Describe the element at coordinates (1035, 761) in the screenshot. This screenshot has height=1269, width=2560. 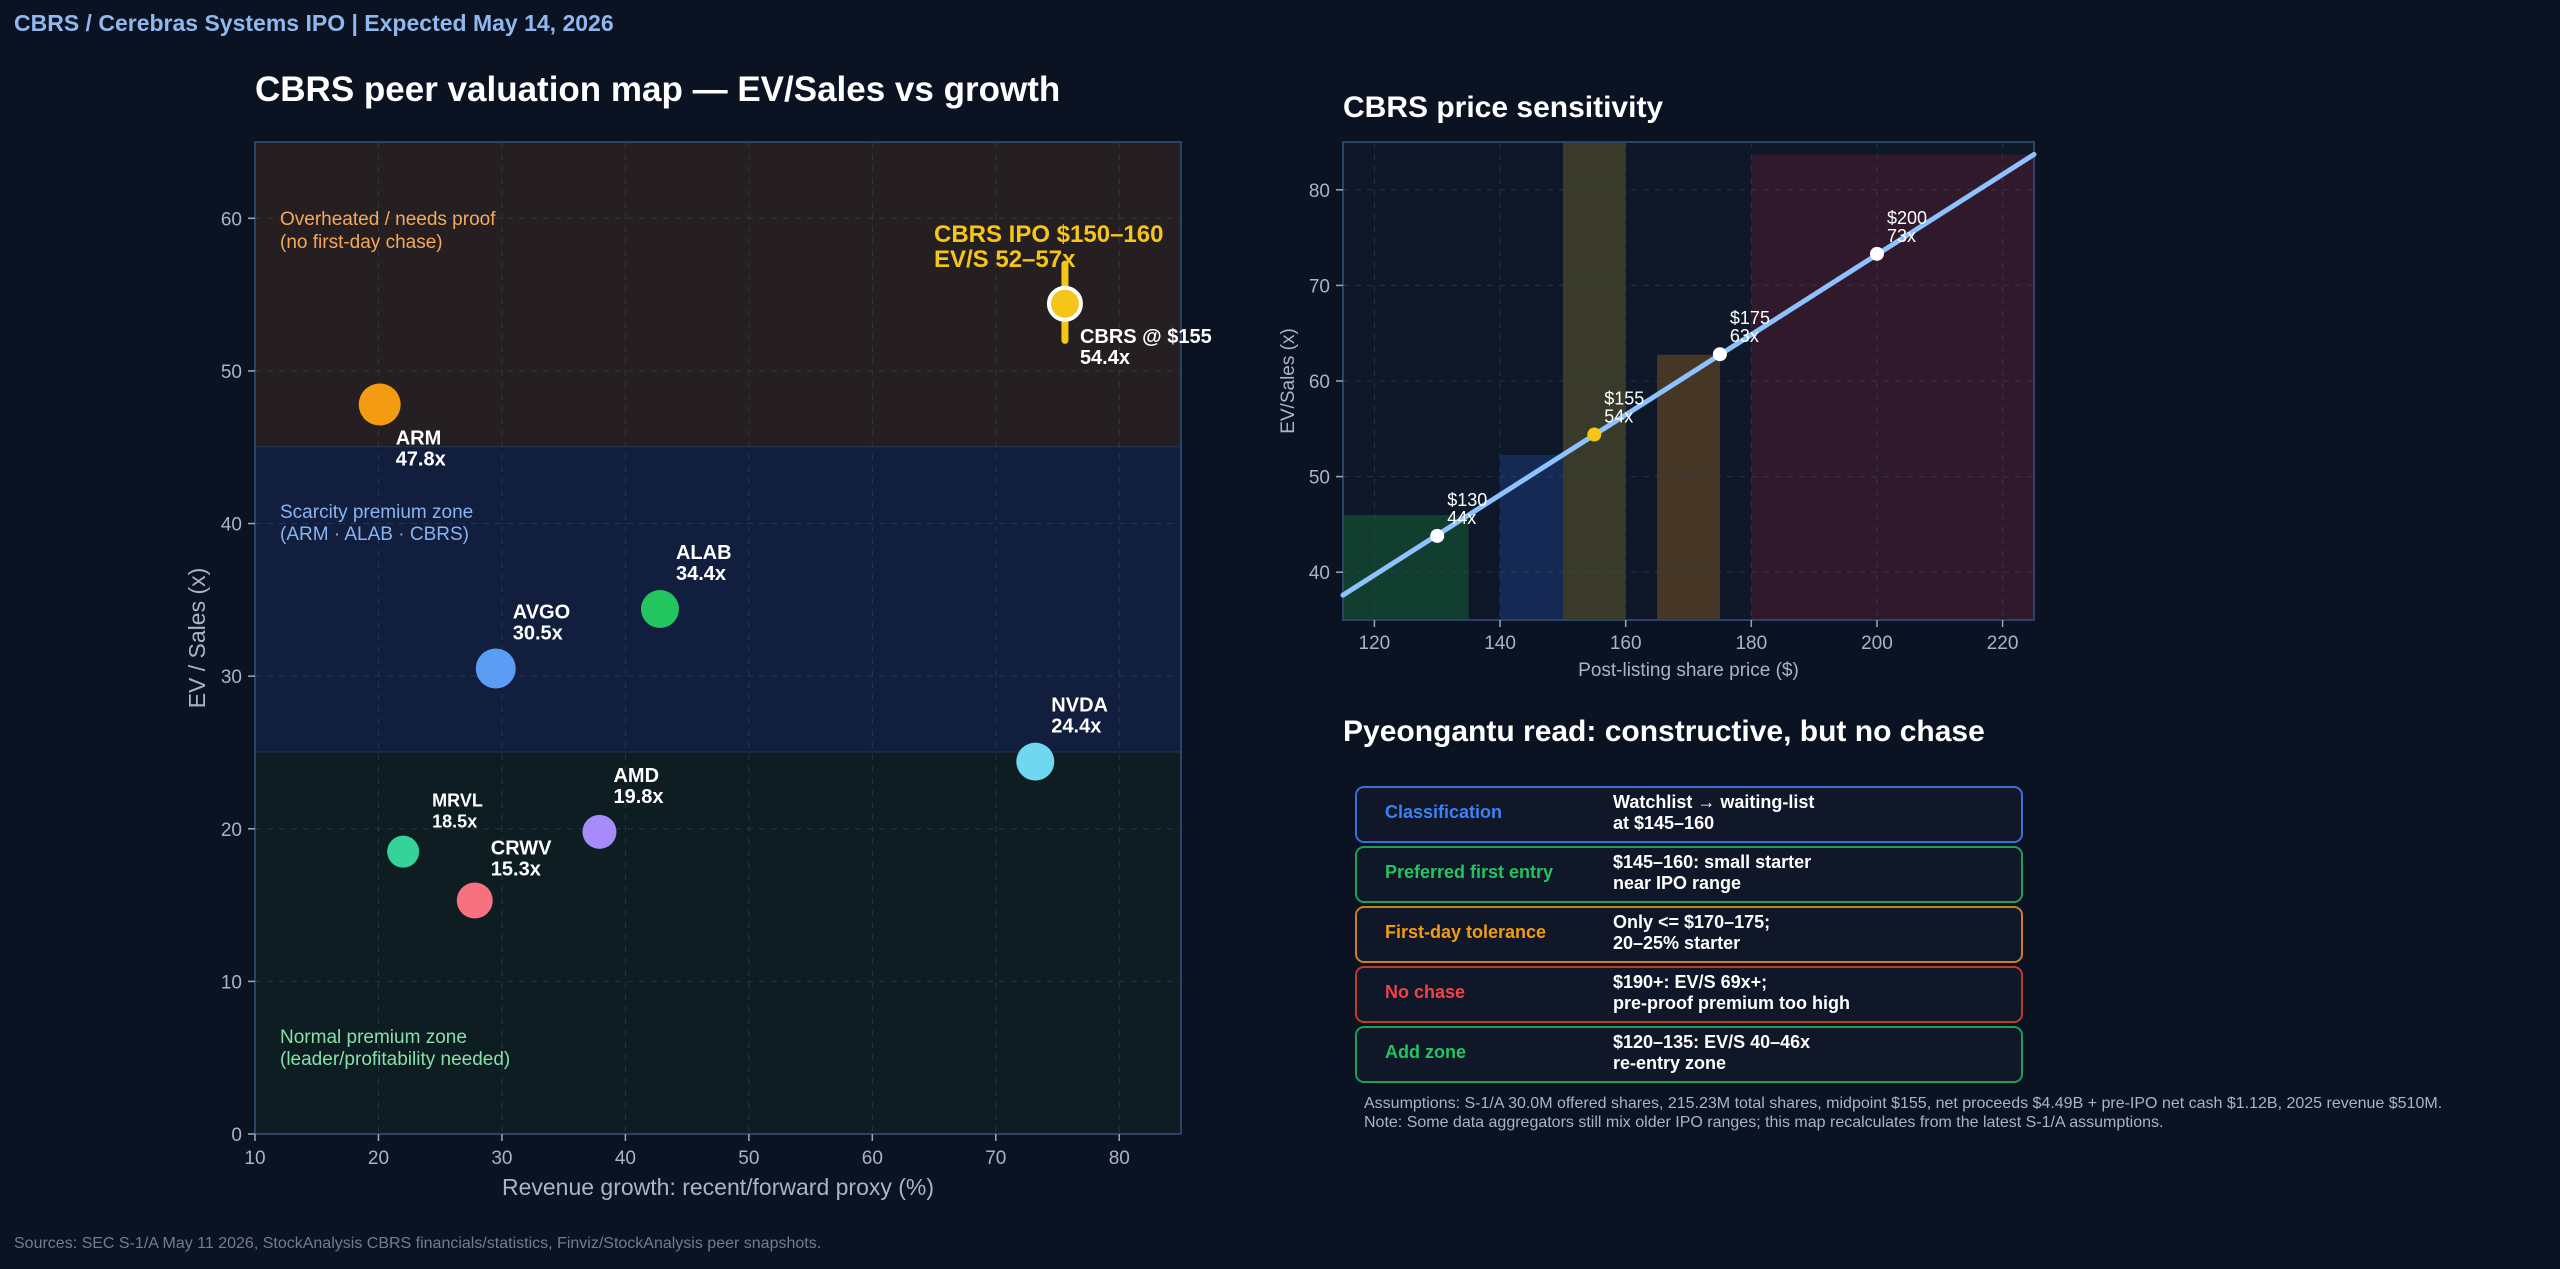
I see `point-nvda` at that location.